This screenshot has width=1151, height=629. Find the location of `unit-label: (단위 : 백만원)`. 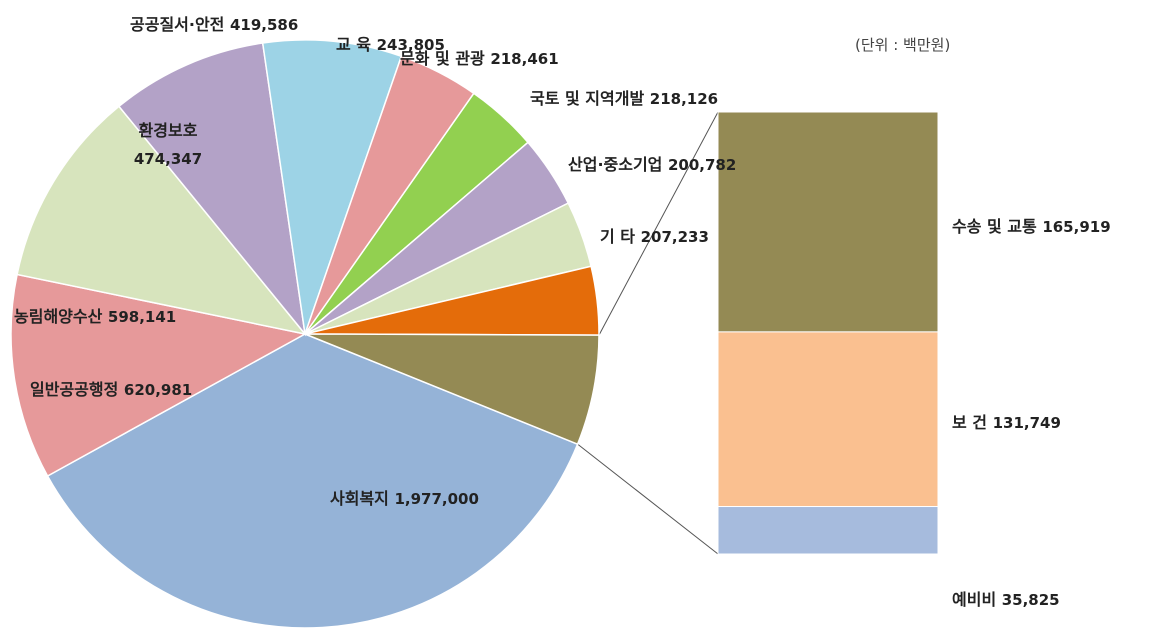

unit-label: (단위 : 백만원) is located at coordinates (902, 45).